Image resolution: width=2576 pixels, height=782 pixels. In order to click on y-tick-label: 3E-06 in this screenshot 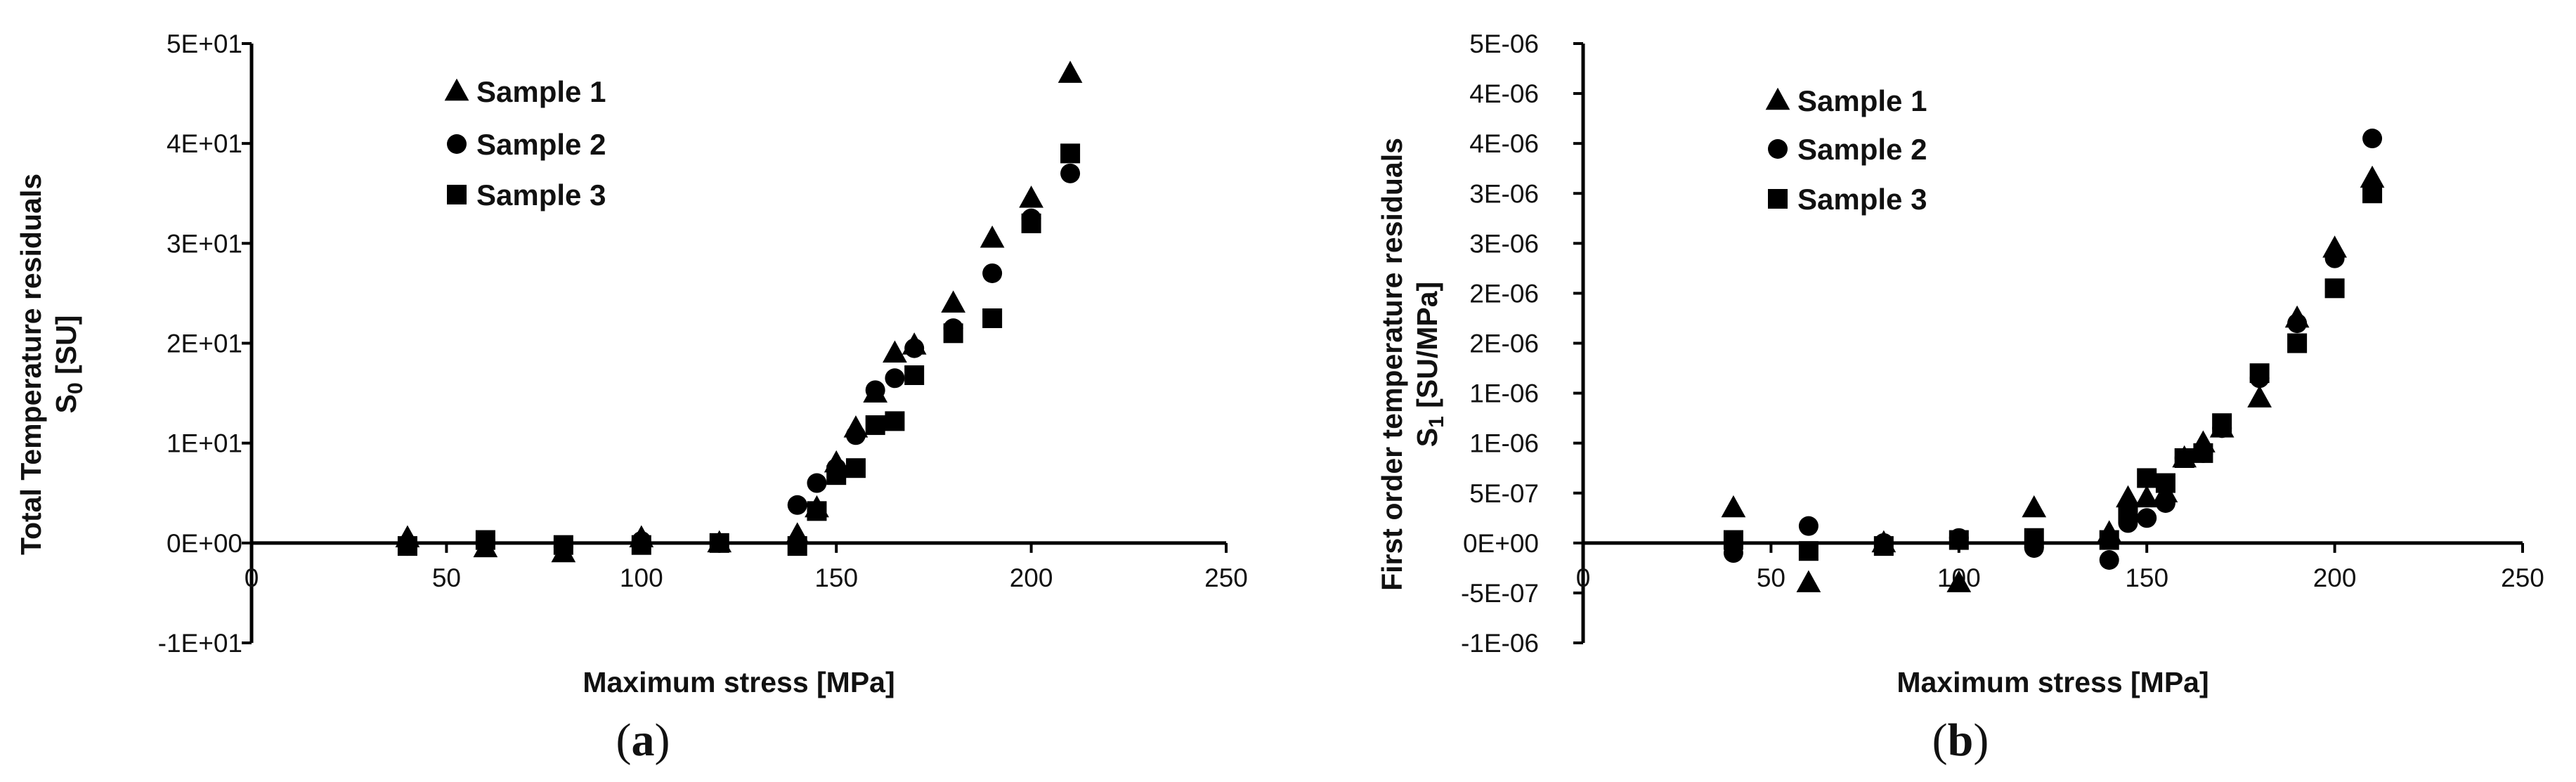, I will do `click(1504, 193)`.